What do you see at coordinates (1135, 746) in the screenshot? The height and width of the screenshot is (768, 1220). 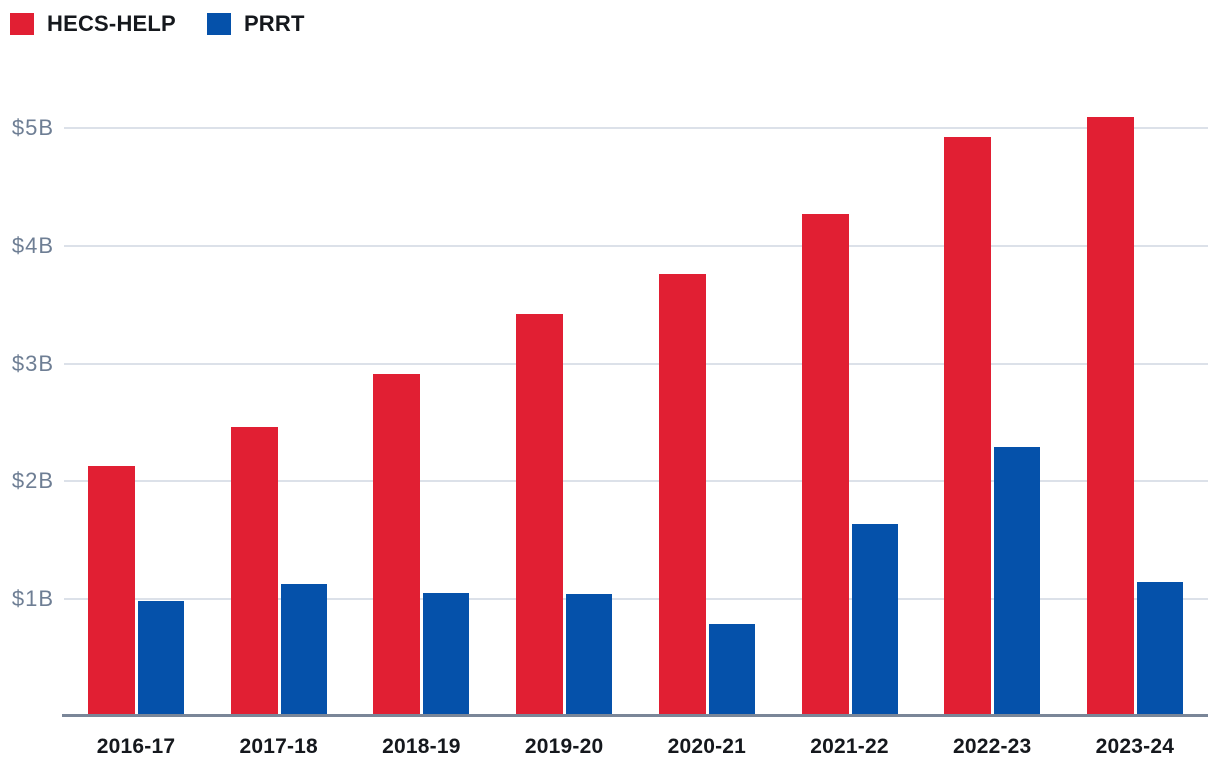 I see `x-axis-label: 2023-24` at bounding box center [1135, 746].